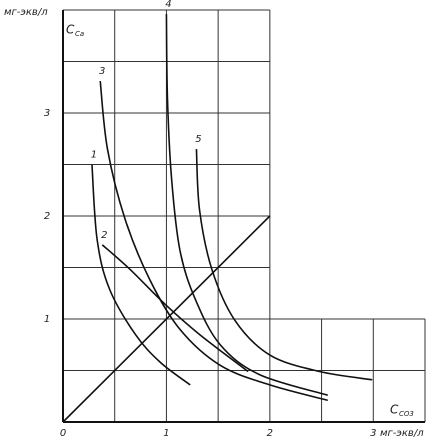 The image size is (436, 444). What do you see at coordinates (198, 139) in the screenshot?
I see `curve-label: 5` at bounding box center [198, 139].